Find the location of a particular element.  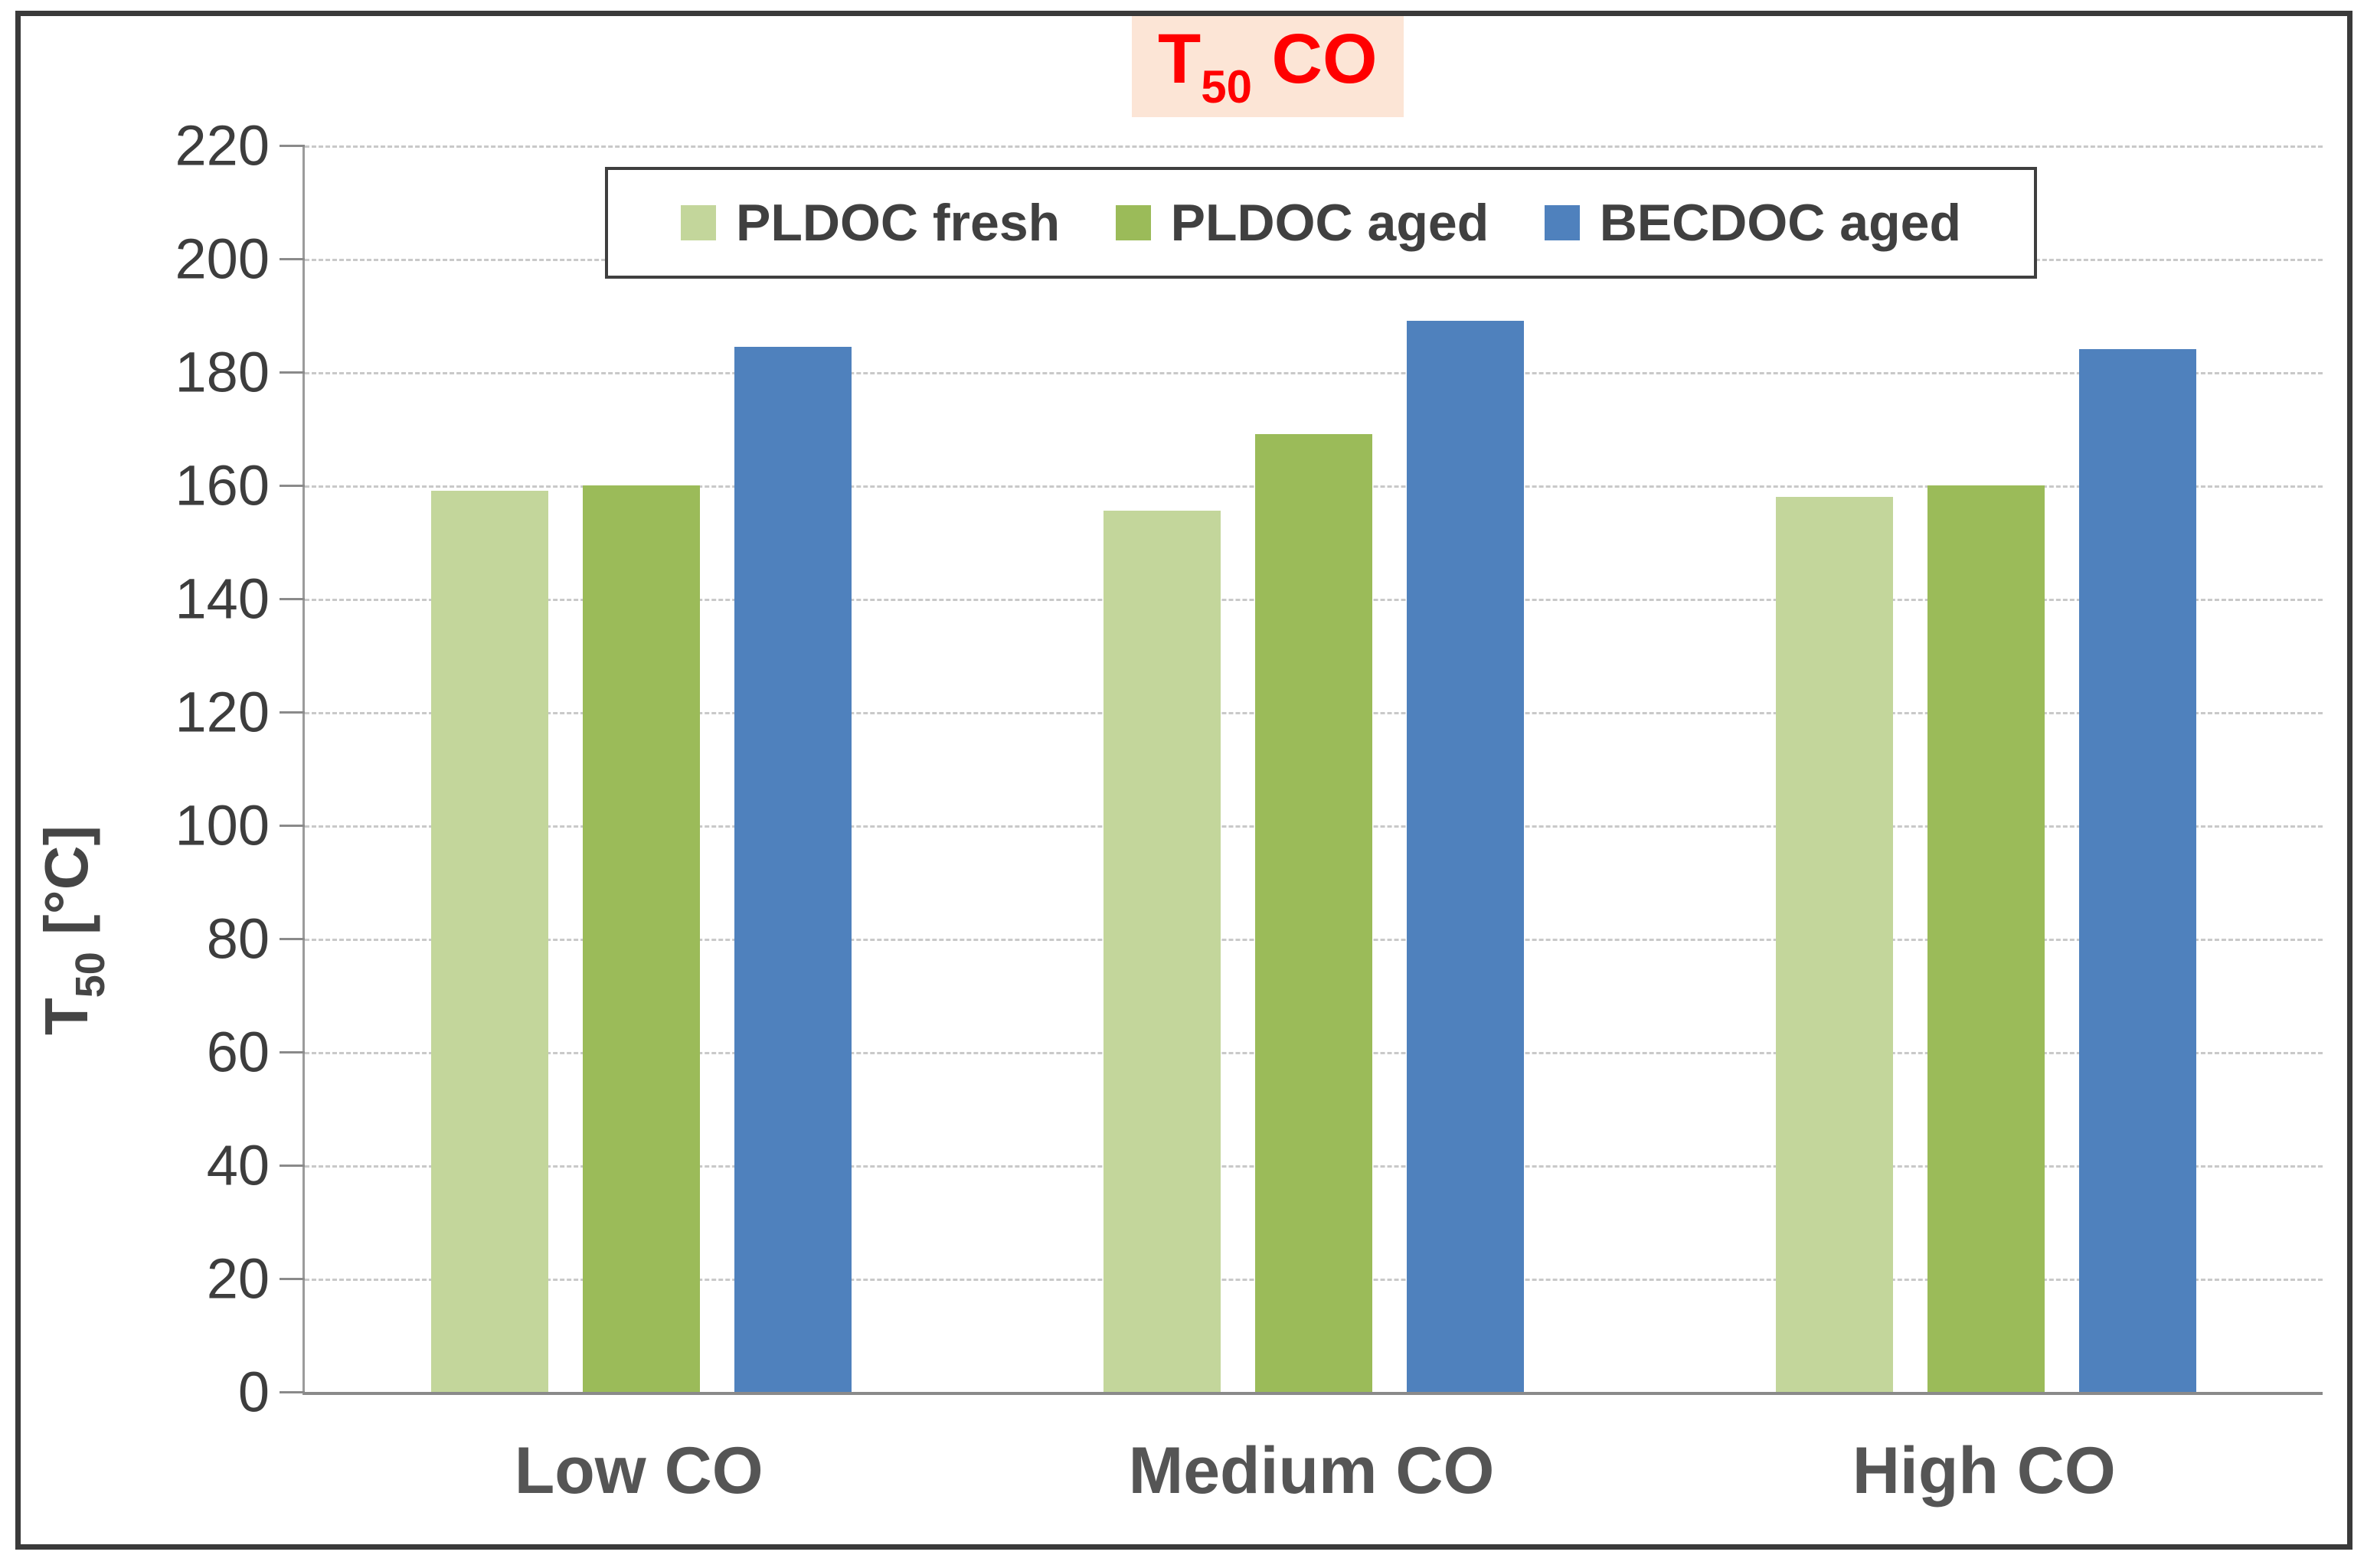

legend-item-pldoc-fresh: PLDOC fresh is located at coordinates (871, 223).